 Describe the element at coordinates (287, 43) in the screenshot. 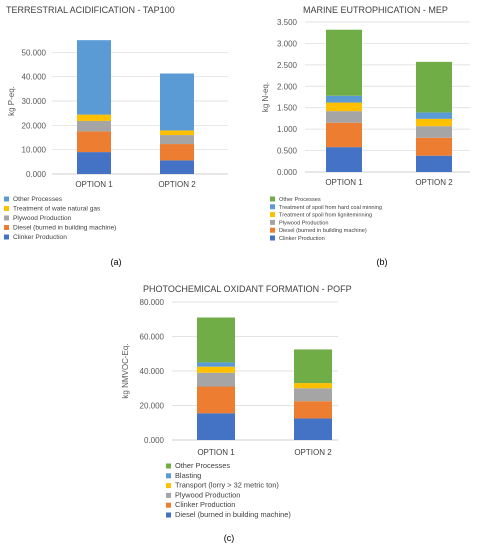

I see `y-tick-label: 3.000` at that location.